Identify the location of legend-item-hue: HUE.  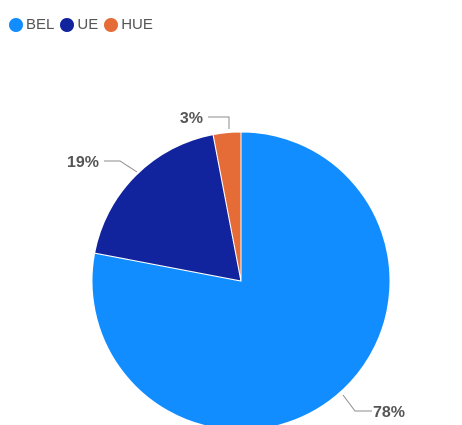
(128, 25).